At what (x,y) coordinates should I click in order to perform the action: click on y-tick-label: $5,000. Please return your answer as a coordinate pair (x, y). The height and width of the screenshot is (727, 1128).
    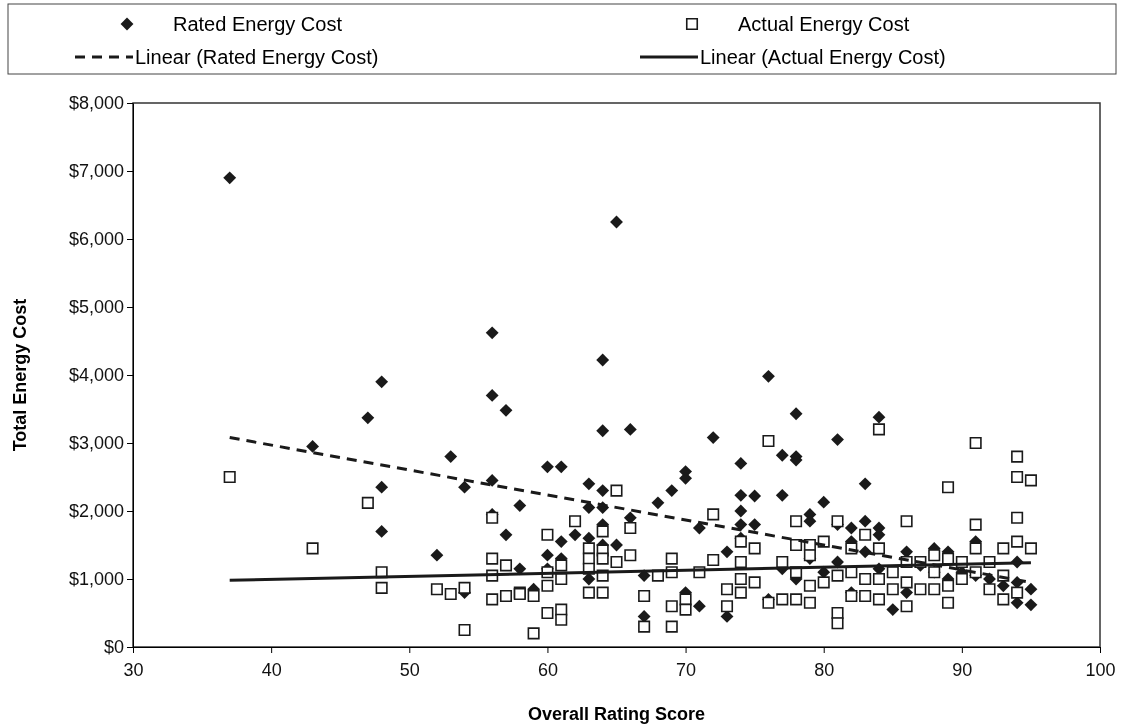
    Looking at the image, I should click on (96, 307).